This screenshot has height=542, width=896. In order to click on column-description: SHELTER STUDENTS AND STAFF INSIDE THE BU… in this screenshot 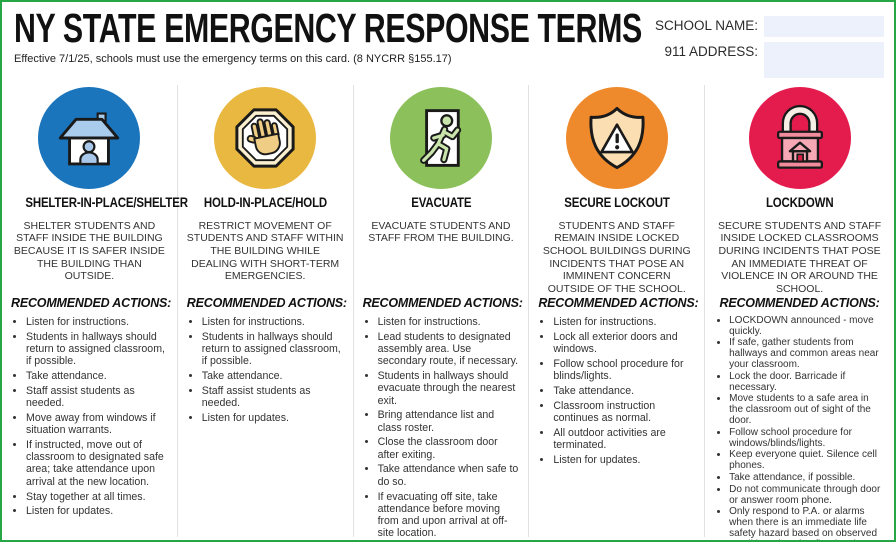, I will do `click(89, 251)`.